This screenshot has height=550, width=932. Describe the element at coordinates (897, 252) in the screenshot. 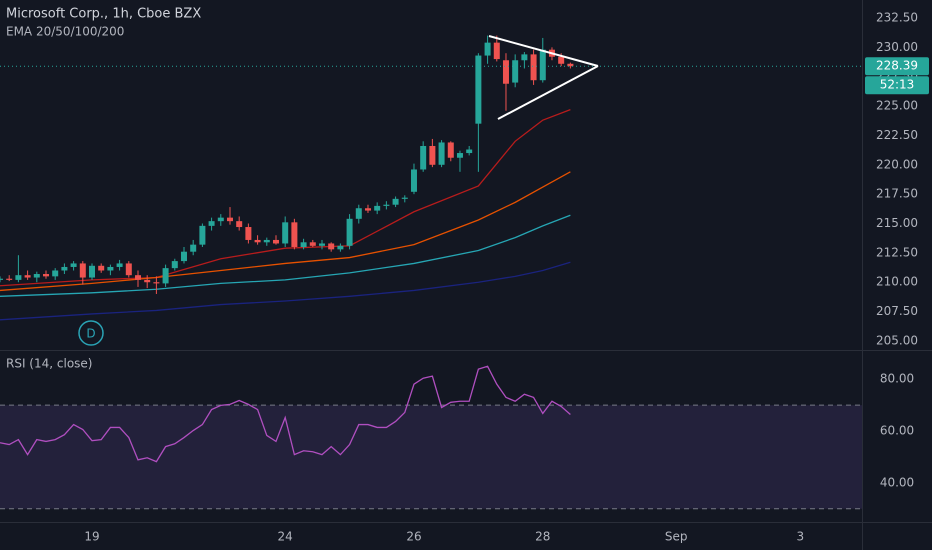

I see `y-tick-label: 212.50` at that location.